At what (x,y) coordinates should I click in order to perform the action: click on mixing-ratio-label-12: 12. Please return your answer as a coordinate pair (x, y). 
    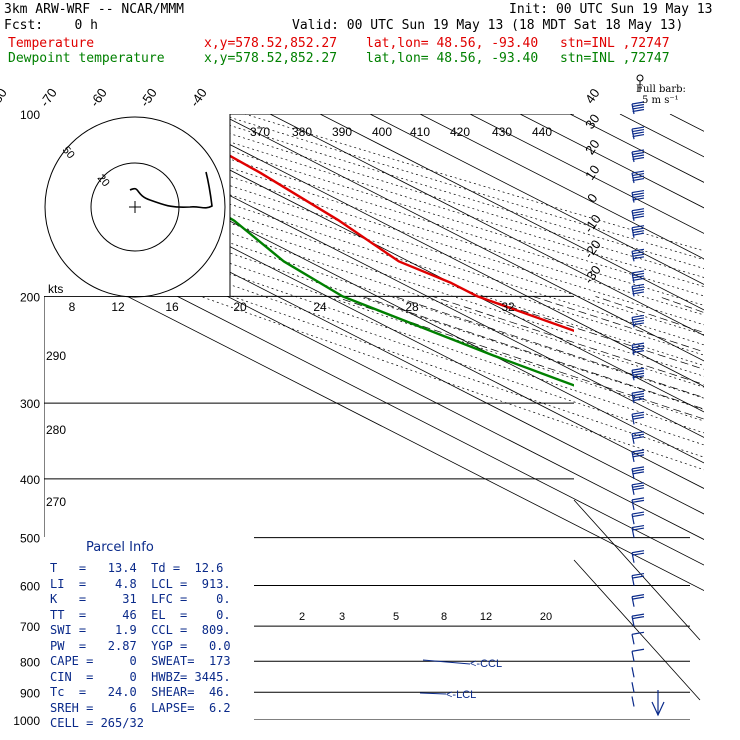
    Looking at the image, I should click on (486, 617).